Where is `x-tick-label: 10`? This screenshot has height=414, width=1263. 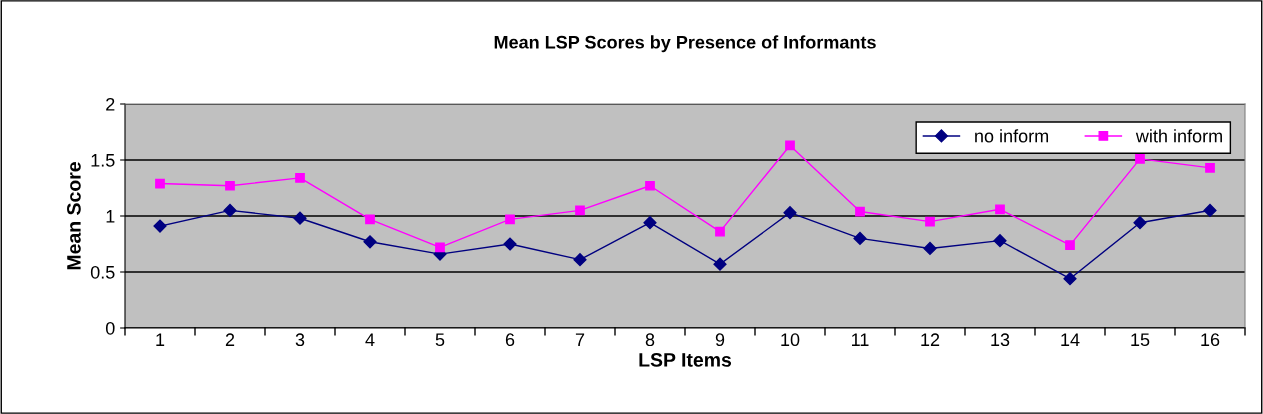
x-tick-label: 10 is located at coordinates (790, 340).